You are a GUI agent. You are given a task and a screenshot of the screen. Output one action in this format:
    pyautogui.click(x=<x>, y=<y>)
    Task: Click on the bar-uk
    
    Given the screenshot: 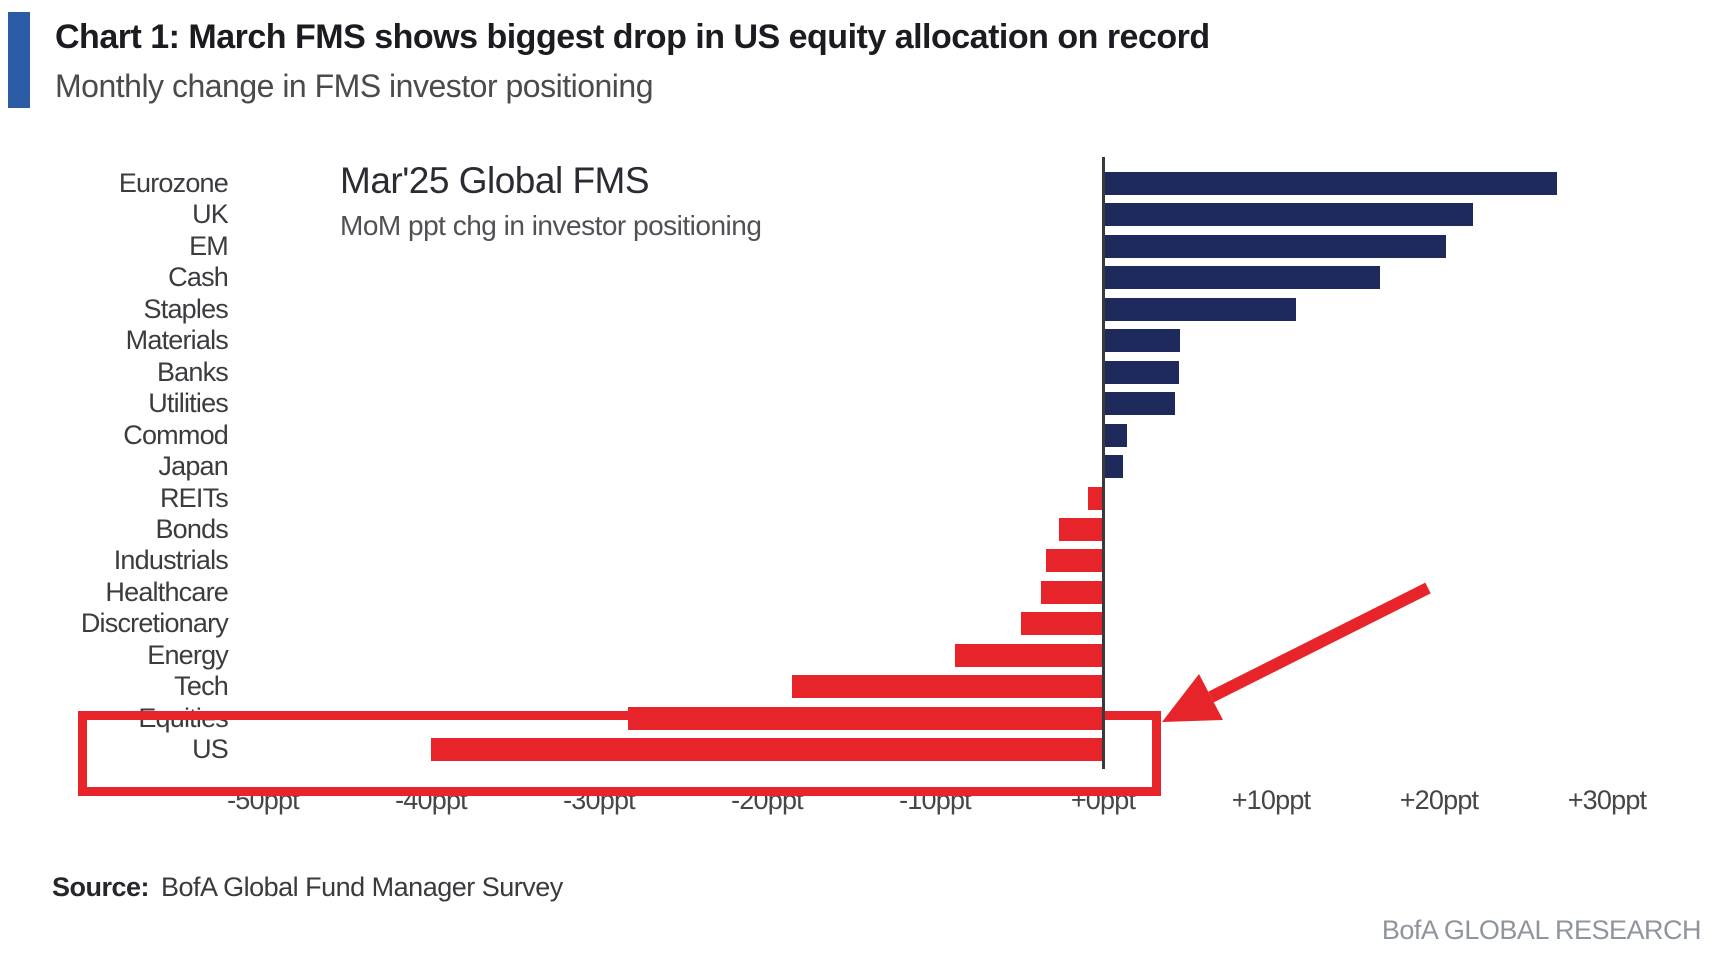 What is the action you would take?
    pyautogui.click(x=1288, y=215)
    